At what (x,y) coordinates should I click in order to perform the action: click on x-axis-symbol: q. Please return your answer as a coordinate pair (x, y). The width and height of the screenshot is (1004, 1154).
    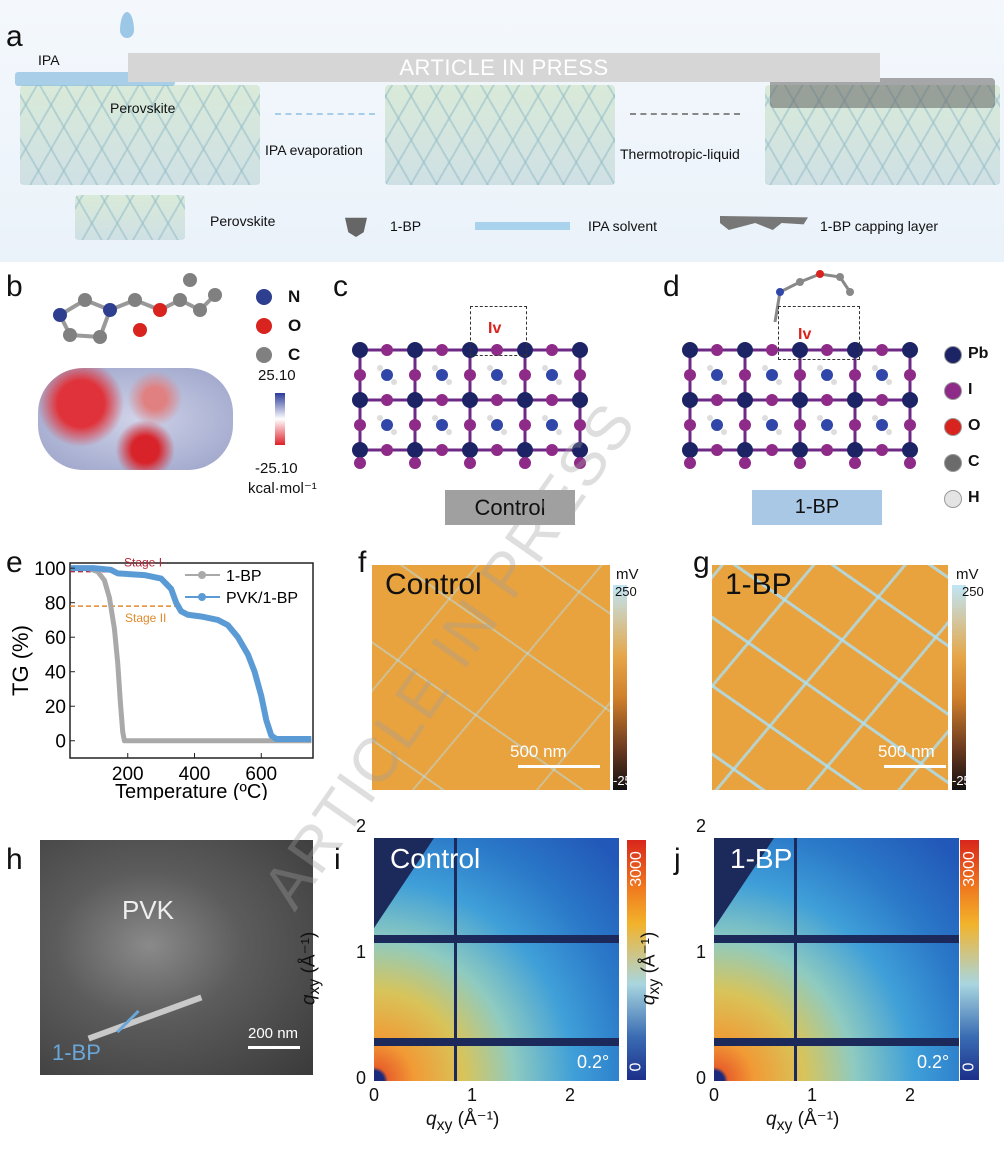
    Looking at the image, I should click on (771, 1119).